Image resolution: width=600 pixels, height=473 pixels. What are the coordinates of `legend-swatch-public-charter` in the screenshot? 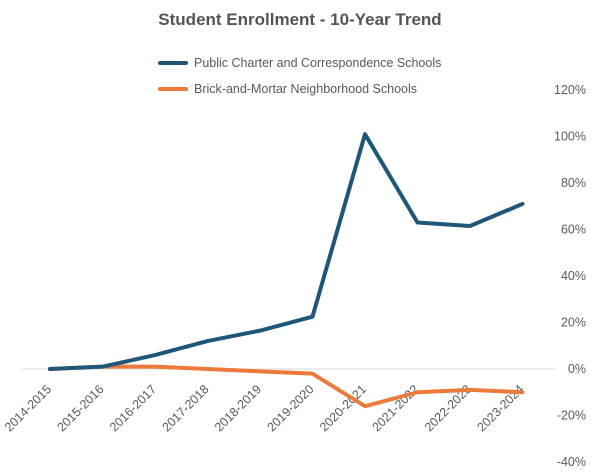 It's located at (173, 63).